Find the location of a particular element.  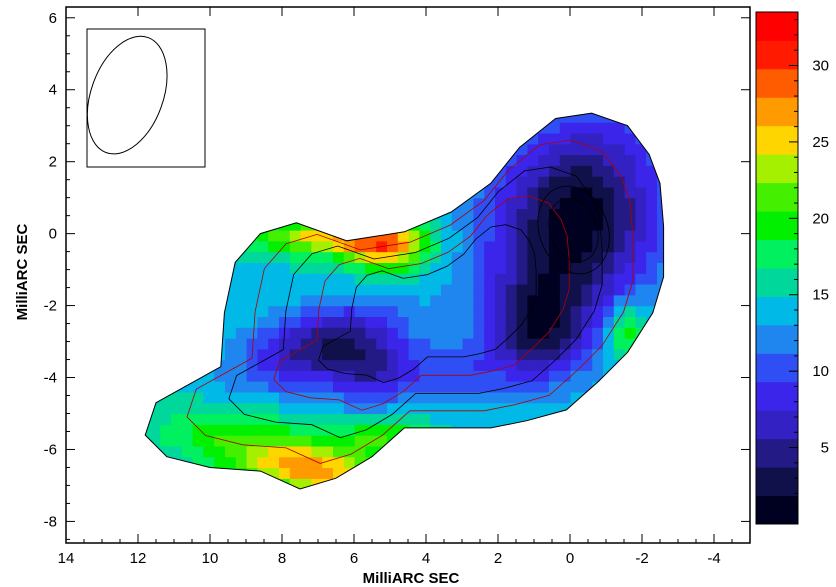

colorbar-ticks: 5 10 15 20 25 30 is located at coordinates (809, 264).